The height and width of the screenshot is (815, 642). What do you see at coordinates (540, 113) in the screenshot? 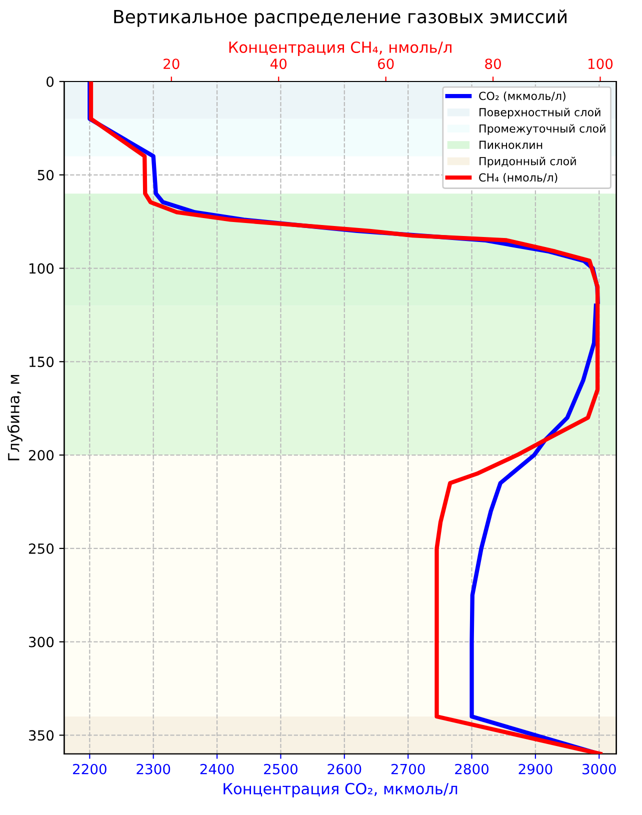
I see `band-label: Поверхностный слой` at bounding box center [540, 113].